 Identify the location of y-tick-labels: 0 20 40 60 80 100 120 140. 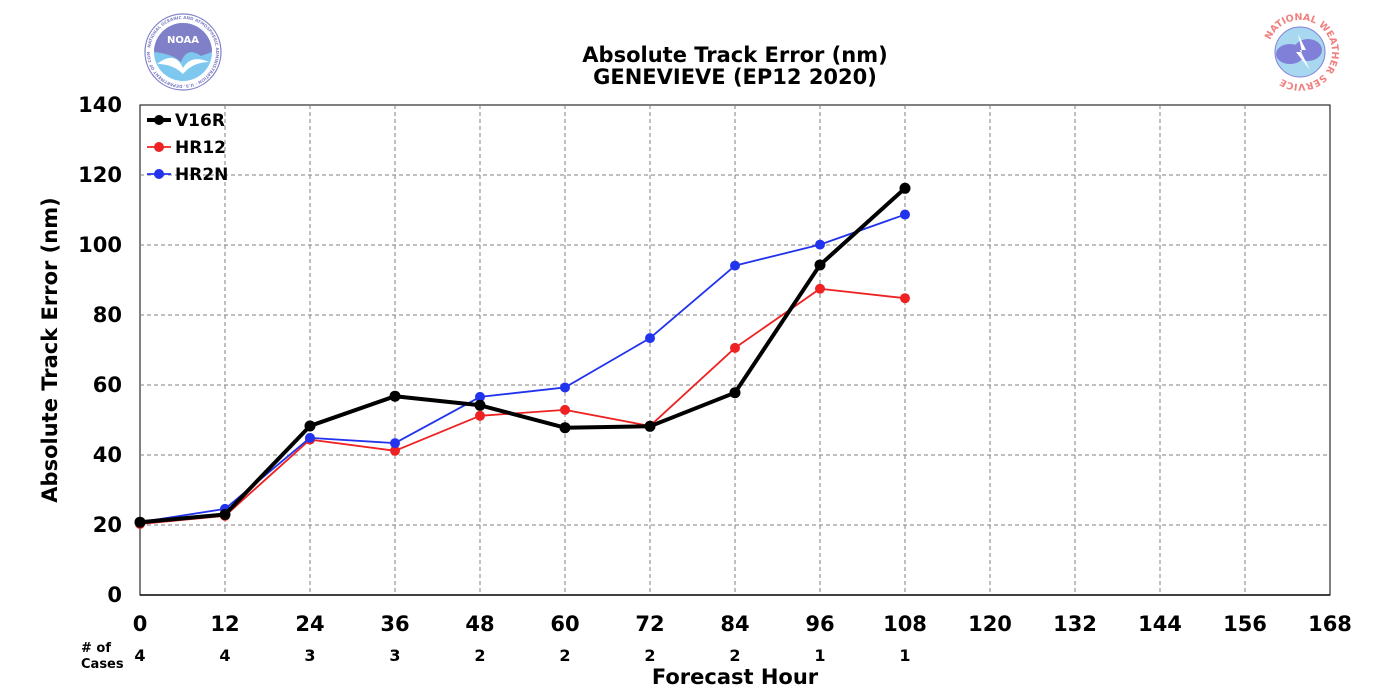
(100, 350).